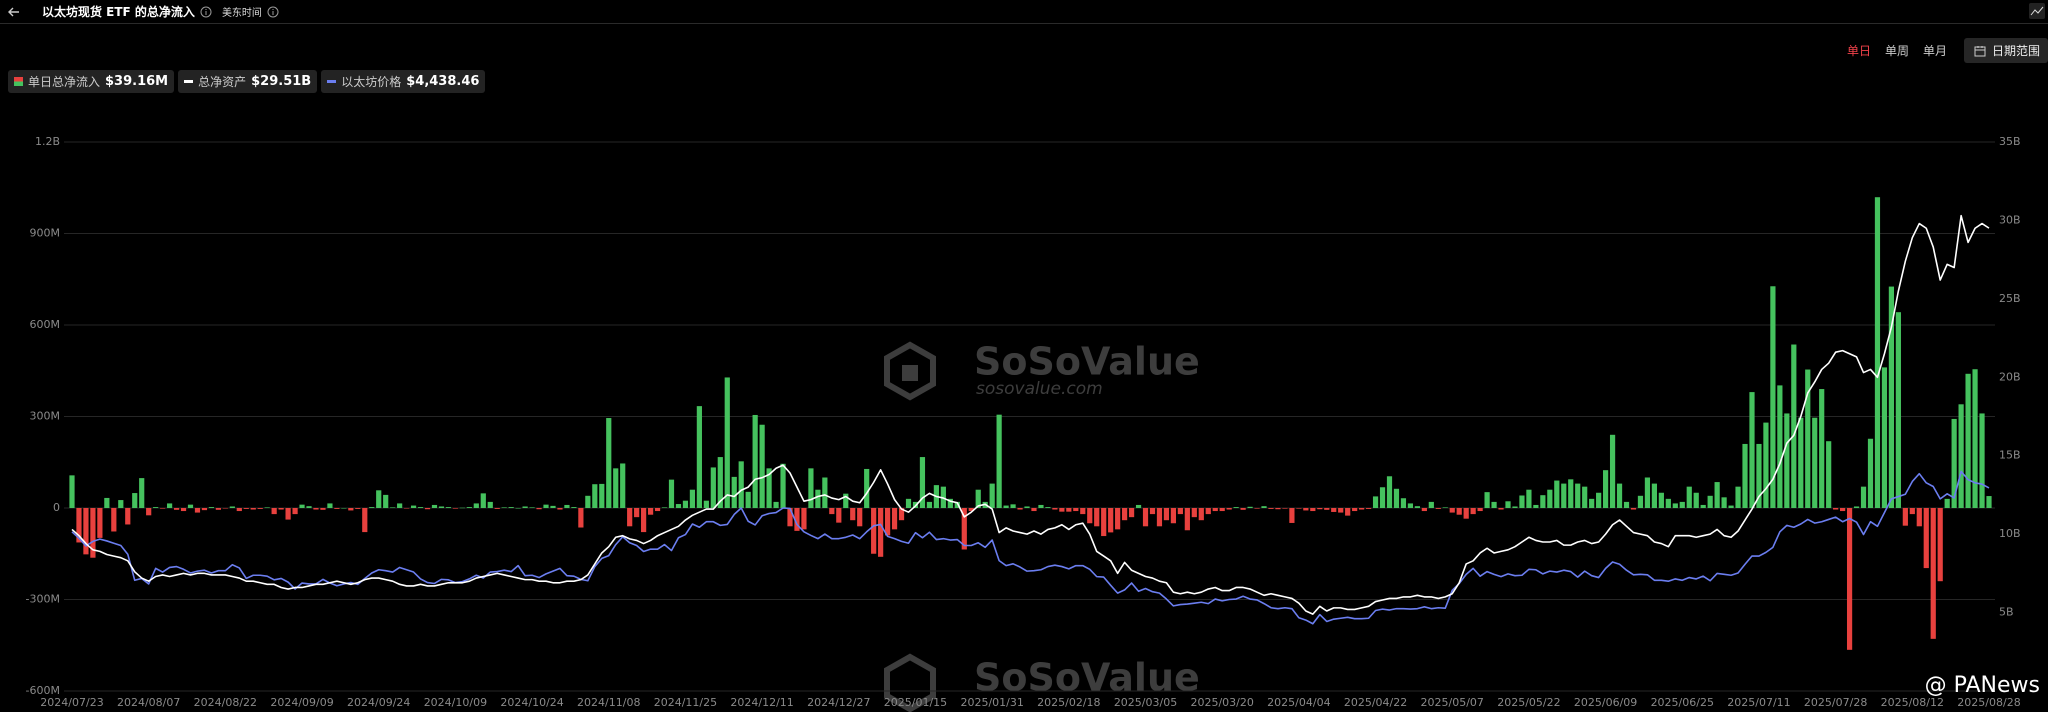  Describe the element at coordinates (2010, 141) in the screenshot. I see `y2-tick-label: 35B` at that location.